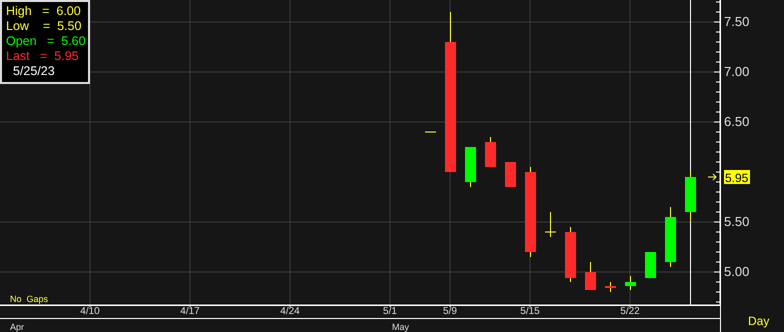 Image resolution: width=784 pixels, height=332 pixels. I want to click on annotation: High = 6.00, so click(43, 11).